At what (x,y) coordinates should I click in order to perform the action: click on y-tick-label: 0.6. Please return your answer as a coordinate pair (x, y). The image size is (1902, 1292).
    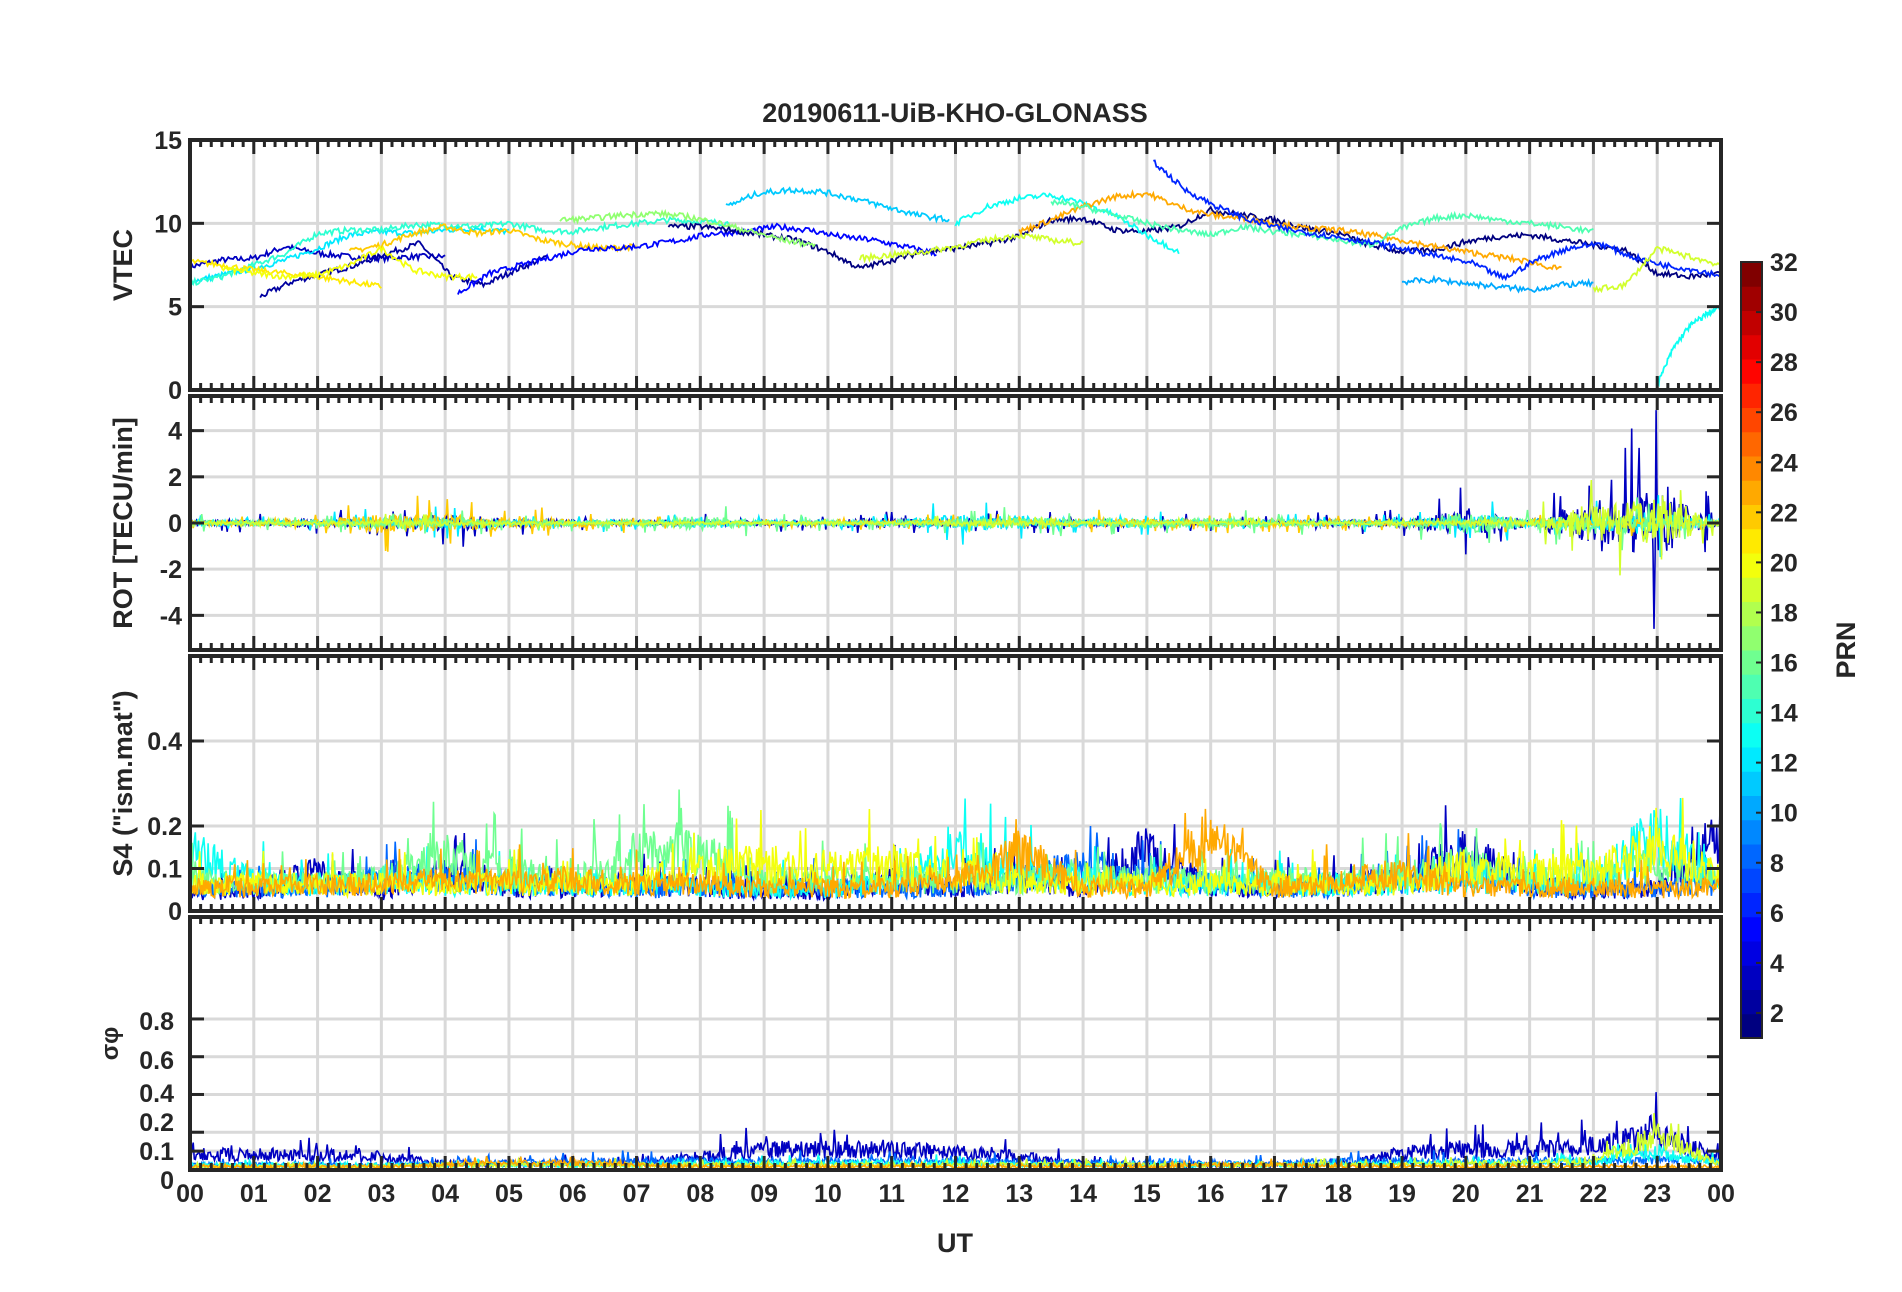
    Looking at the image, I should click on (156, 1061).